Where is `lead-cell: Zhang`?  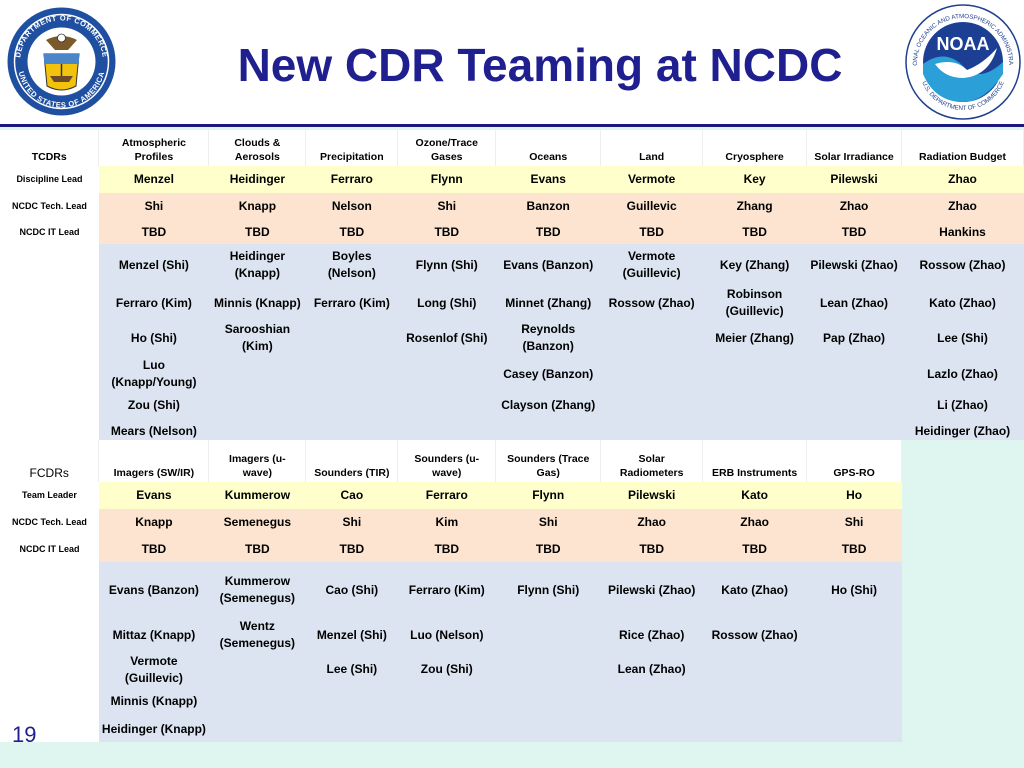 lead-cell: Zhang is located at coordinates (754, 206).